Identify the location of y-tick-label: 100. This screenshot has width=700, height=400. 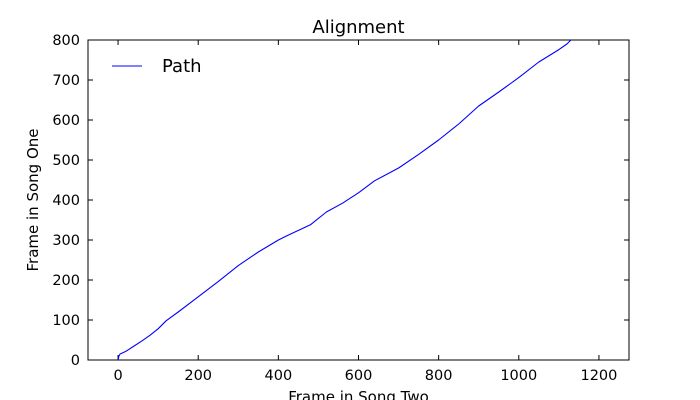
(66, 321).